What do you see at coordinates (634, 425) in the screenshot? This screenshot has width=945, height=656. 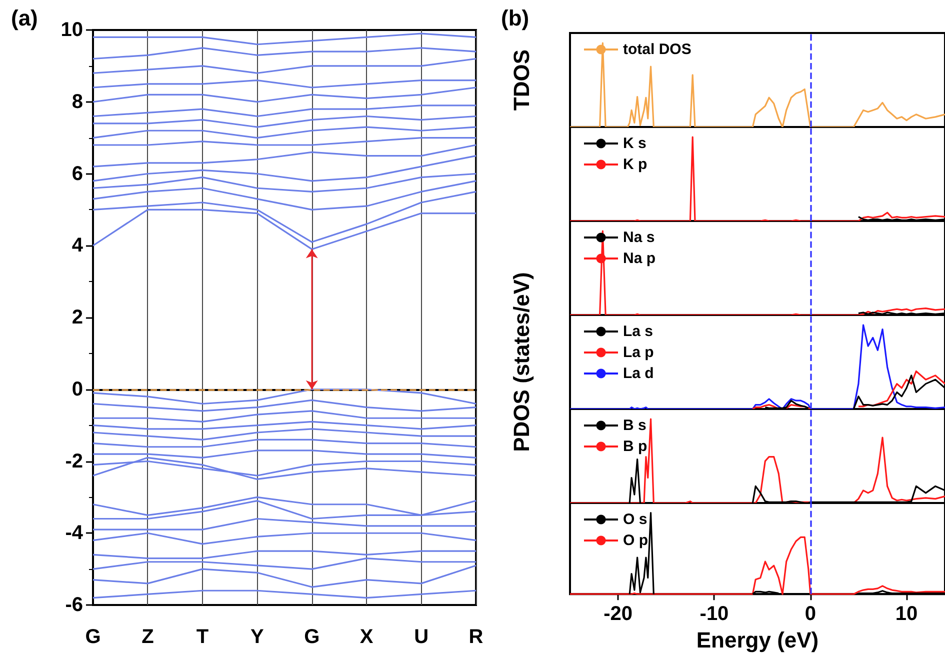 I see `legend-label: B s` at bounding box center [634, 425].